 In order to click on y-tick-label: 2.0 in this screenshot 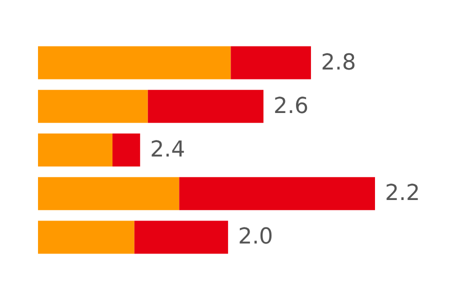, I will do `click(256, 237)`.